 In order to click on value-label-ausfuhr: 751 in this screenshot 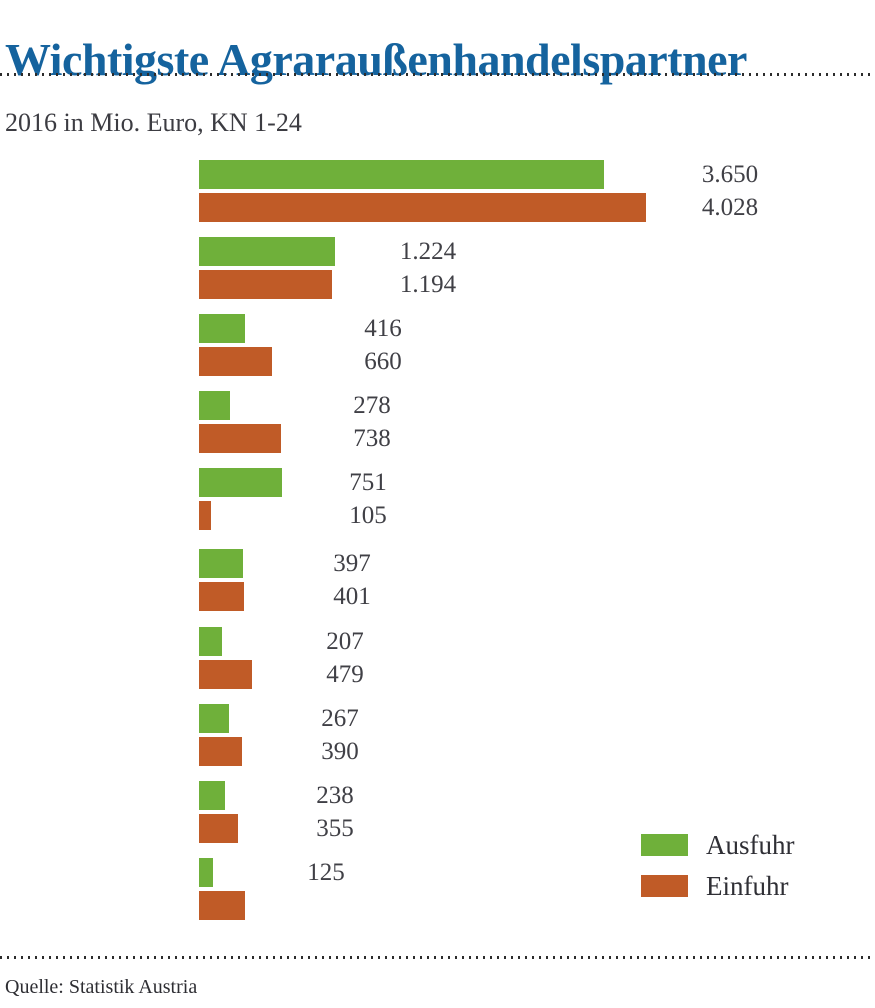, I will do `click(368, 482)`.